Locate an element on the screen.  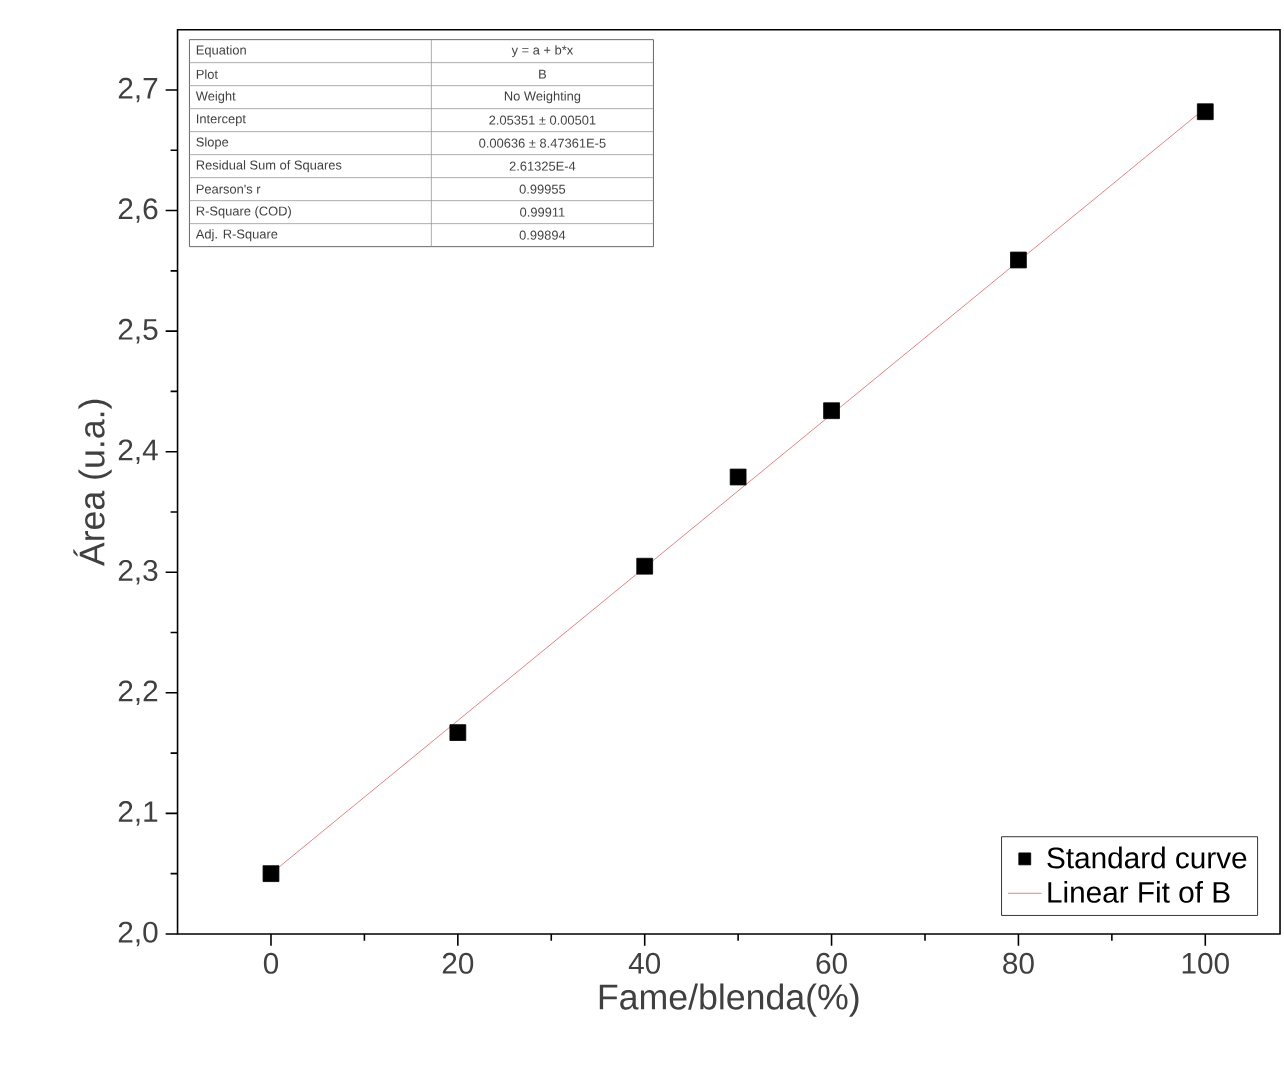
y-tick-label: 2,6 is located at coordinates (138, 210).